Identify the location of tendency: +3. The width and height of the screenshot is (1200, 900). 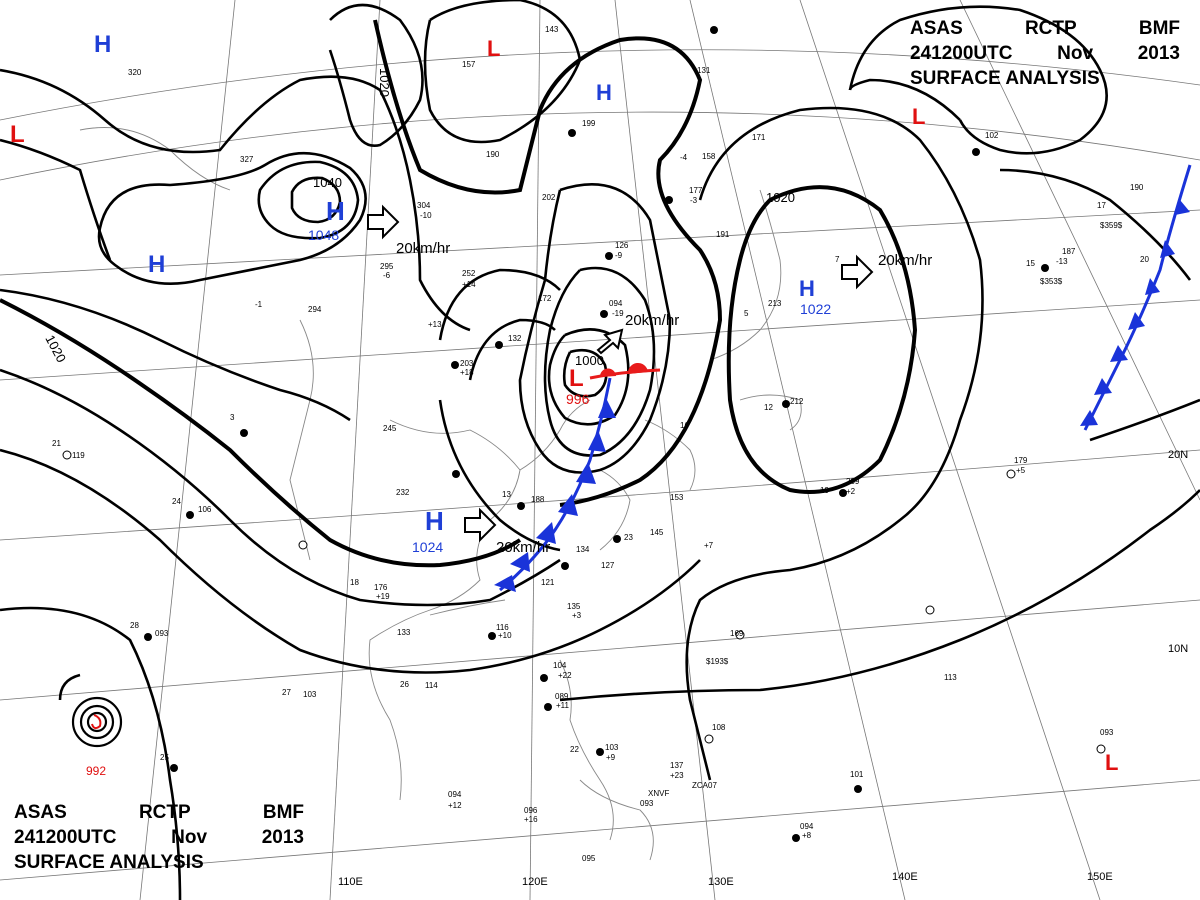
(577, 615).